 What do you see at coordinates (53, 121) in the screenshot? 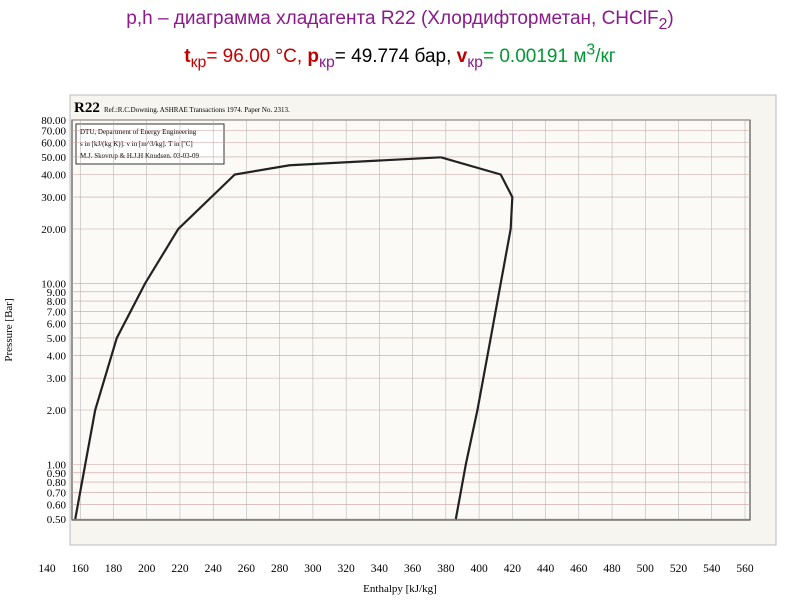
I see `y-tick-label: 80.00` at bounding box center [53, 121].